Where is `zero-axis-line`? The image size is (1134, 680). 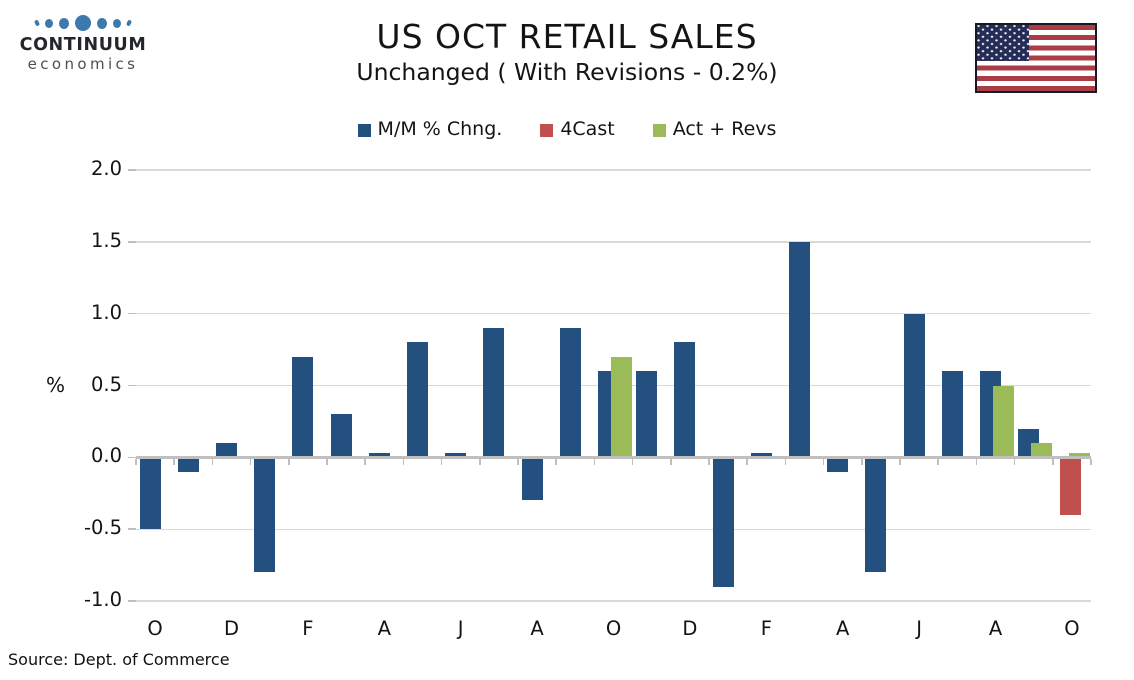 zero-axis-line is located at coordinates (613, 457).